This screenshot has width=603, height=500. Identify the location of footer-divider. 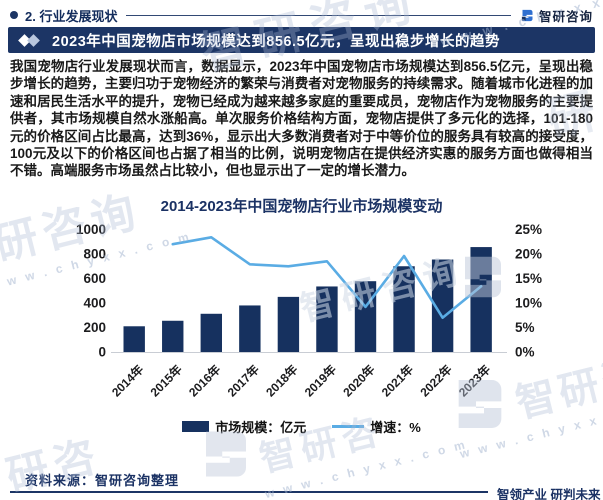
(249, 492).